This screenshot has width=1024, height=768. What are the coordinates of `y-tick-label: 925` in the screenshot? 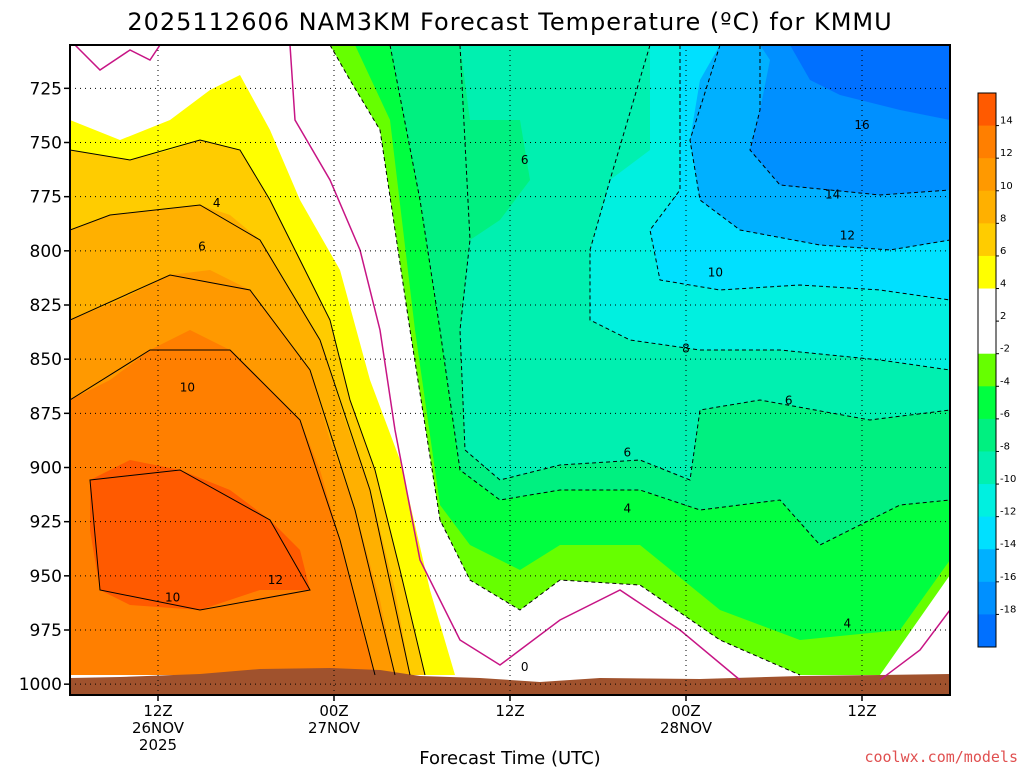 It's located at (46, 523).